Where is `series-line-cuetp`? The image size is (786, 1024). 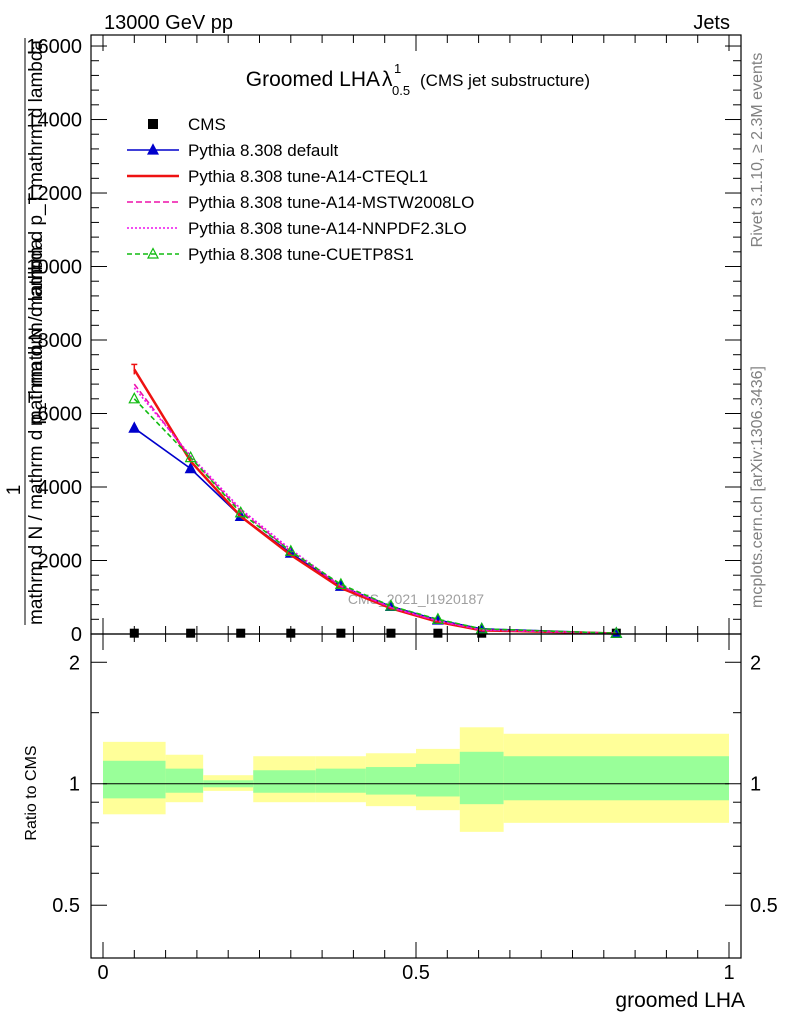
series-line-cuetp is located at coordinates (375, 516).